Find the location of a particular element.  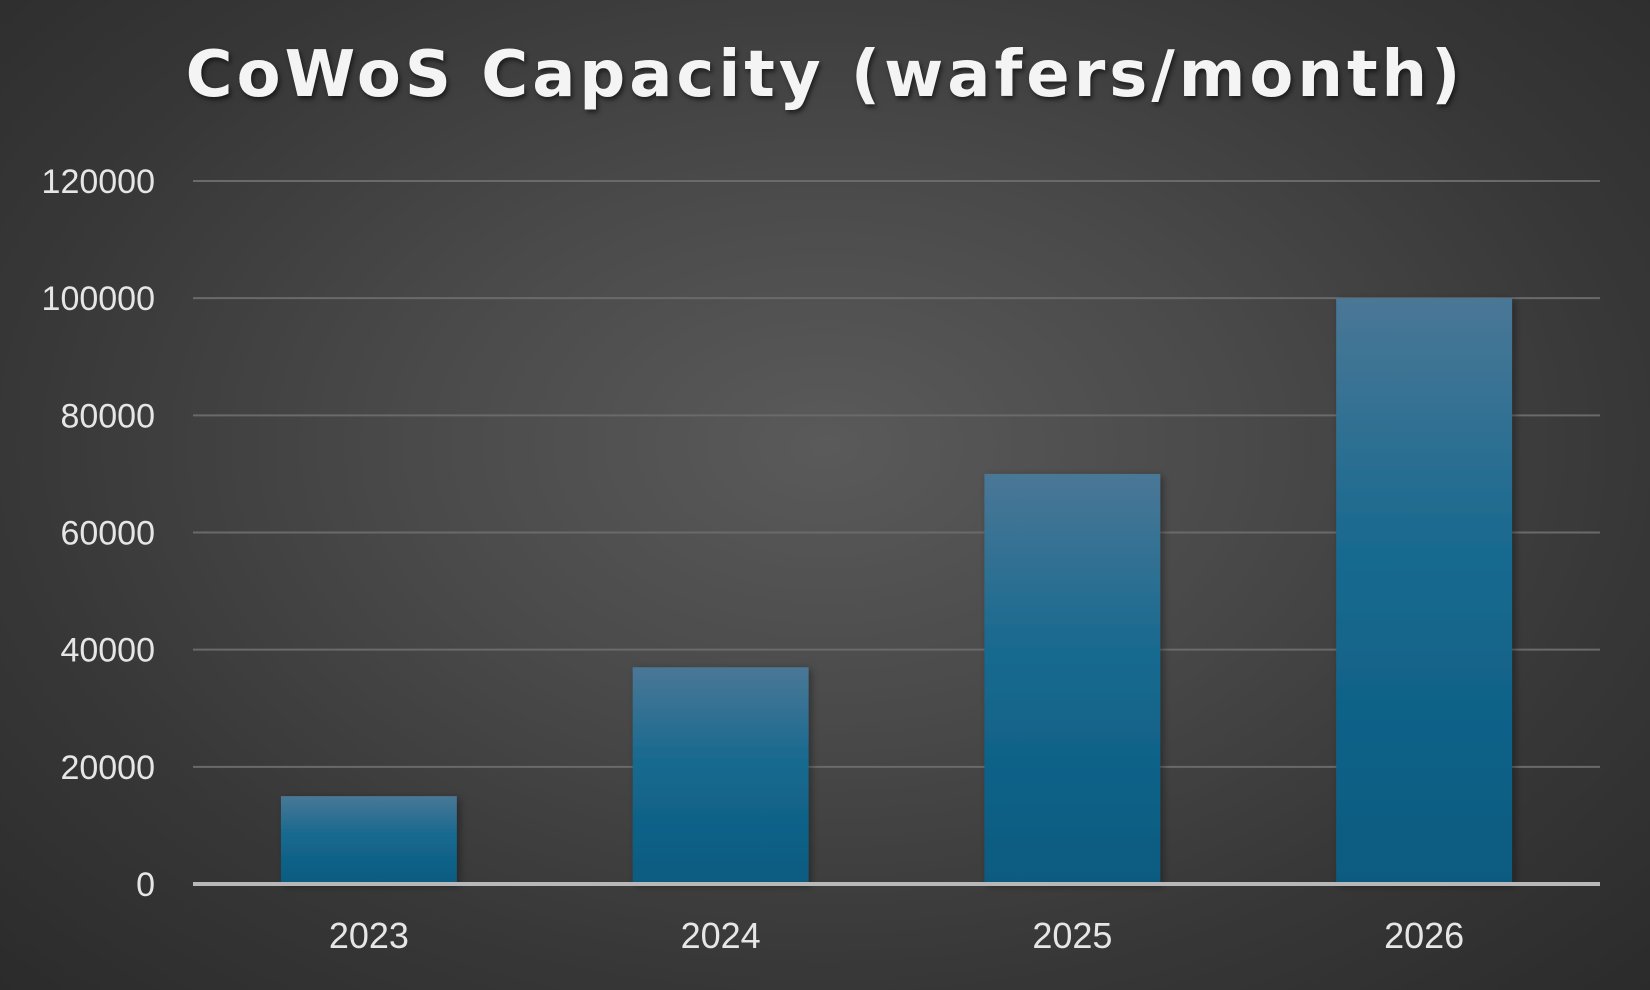

bar-2026 is located at coordinates (1424, 591).